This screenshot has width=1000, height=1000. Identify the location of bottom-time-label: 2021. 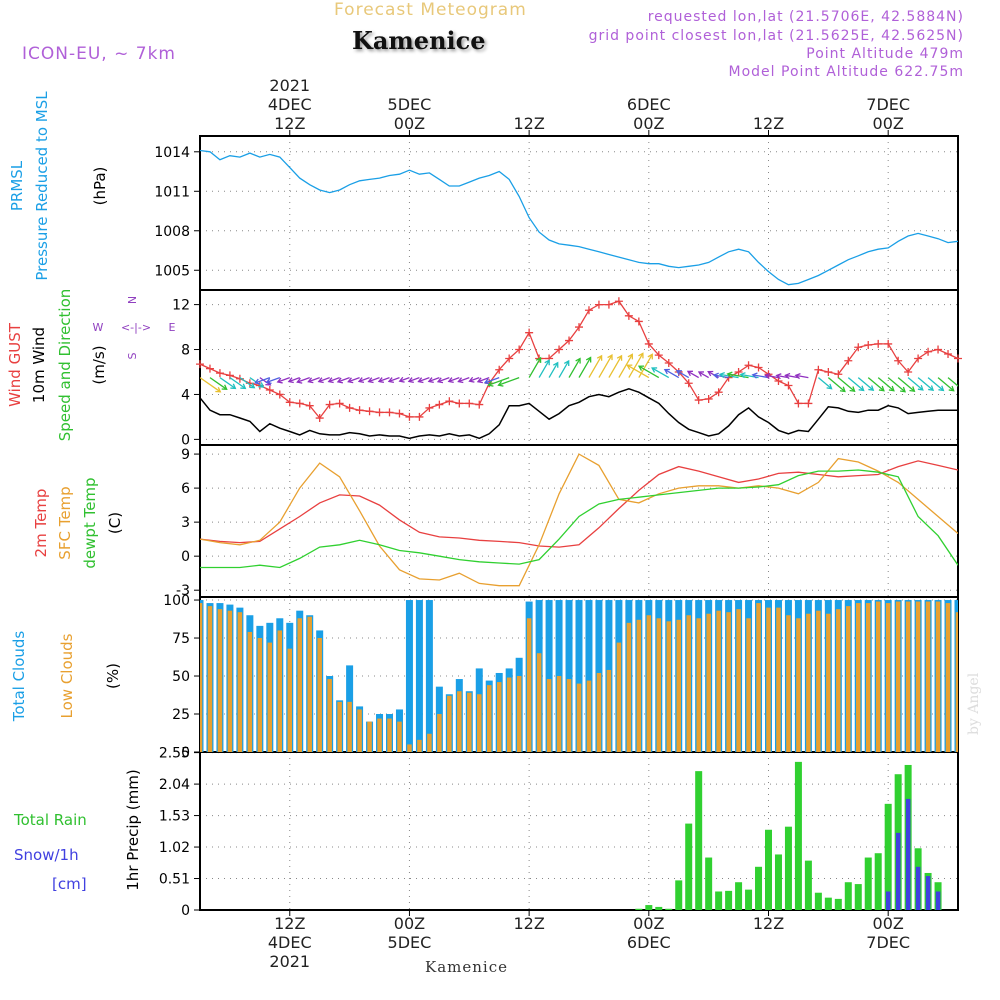
(289, 961).